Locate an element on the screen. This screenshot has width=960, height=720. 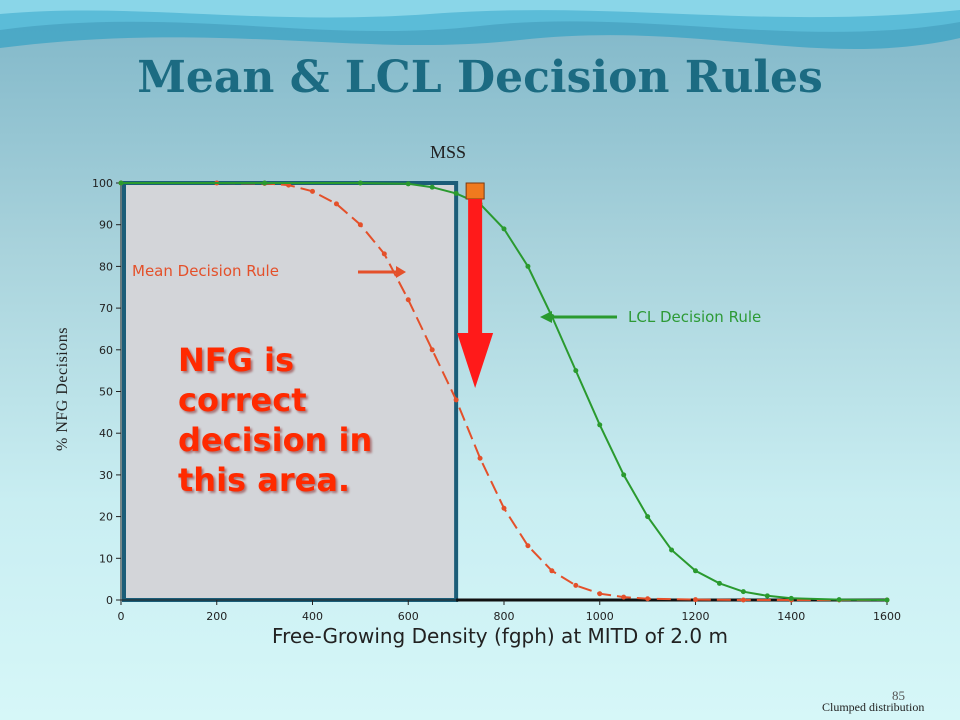
y-tick-label: 0 is located at coordinates (109, 600).